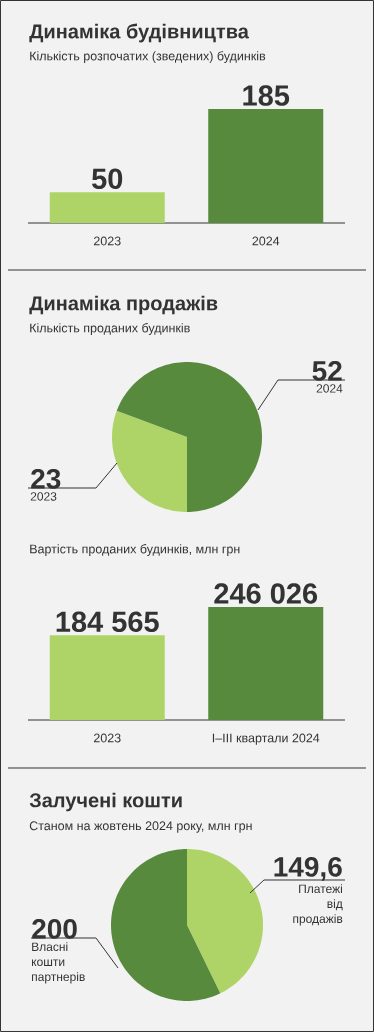 Image resolution: width=374 pixels, height=1032 pixels. What do you see at coordinates (46, 478) in the screenshot?
I see `data-label: 23` at bounding box center [46, 478].